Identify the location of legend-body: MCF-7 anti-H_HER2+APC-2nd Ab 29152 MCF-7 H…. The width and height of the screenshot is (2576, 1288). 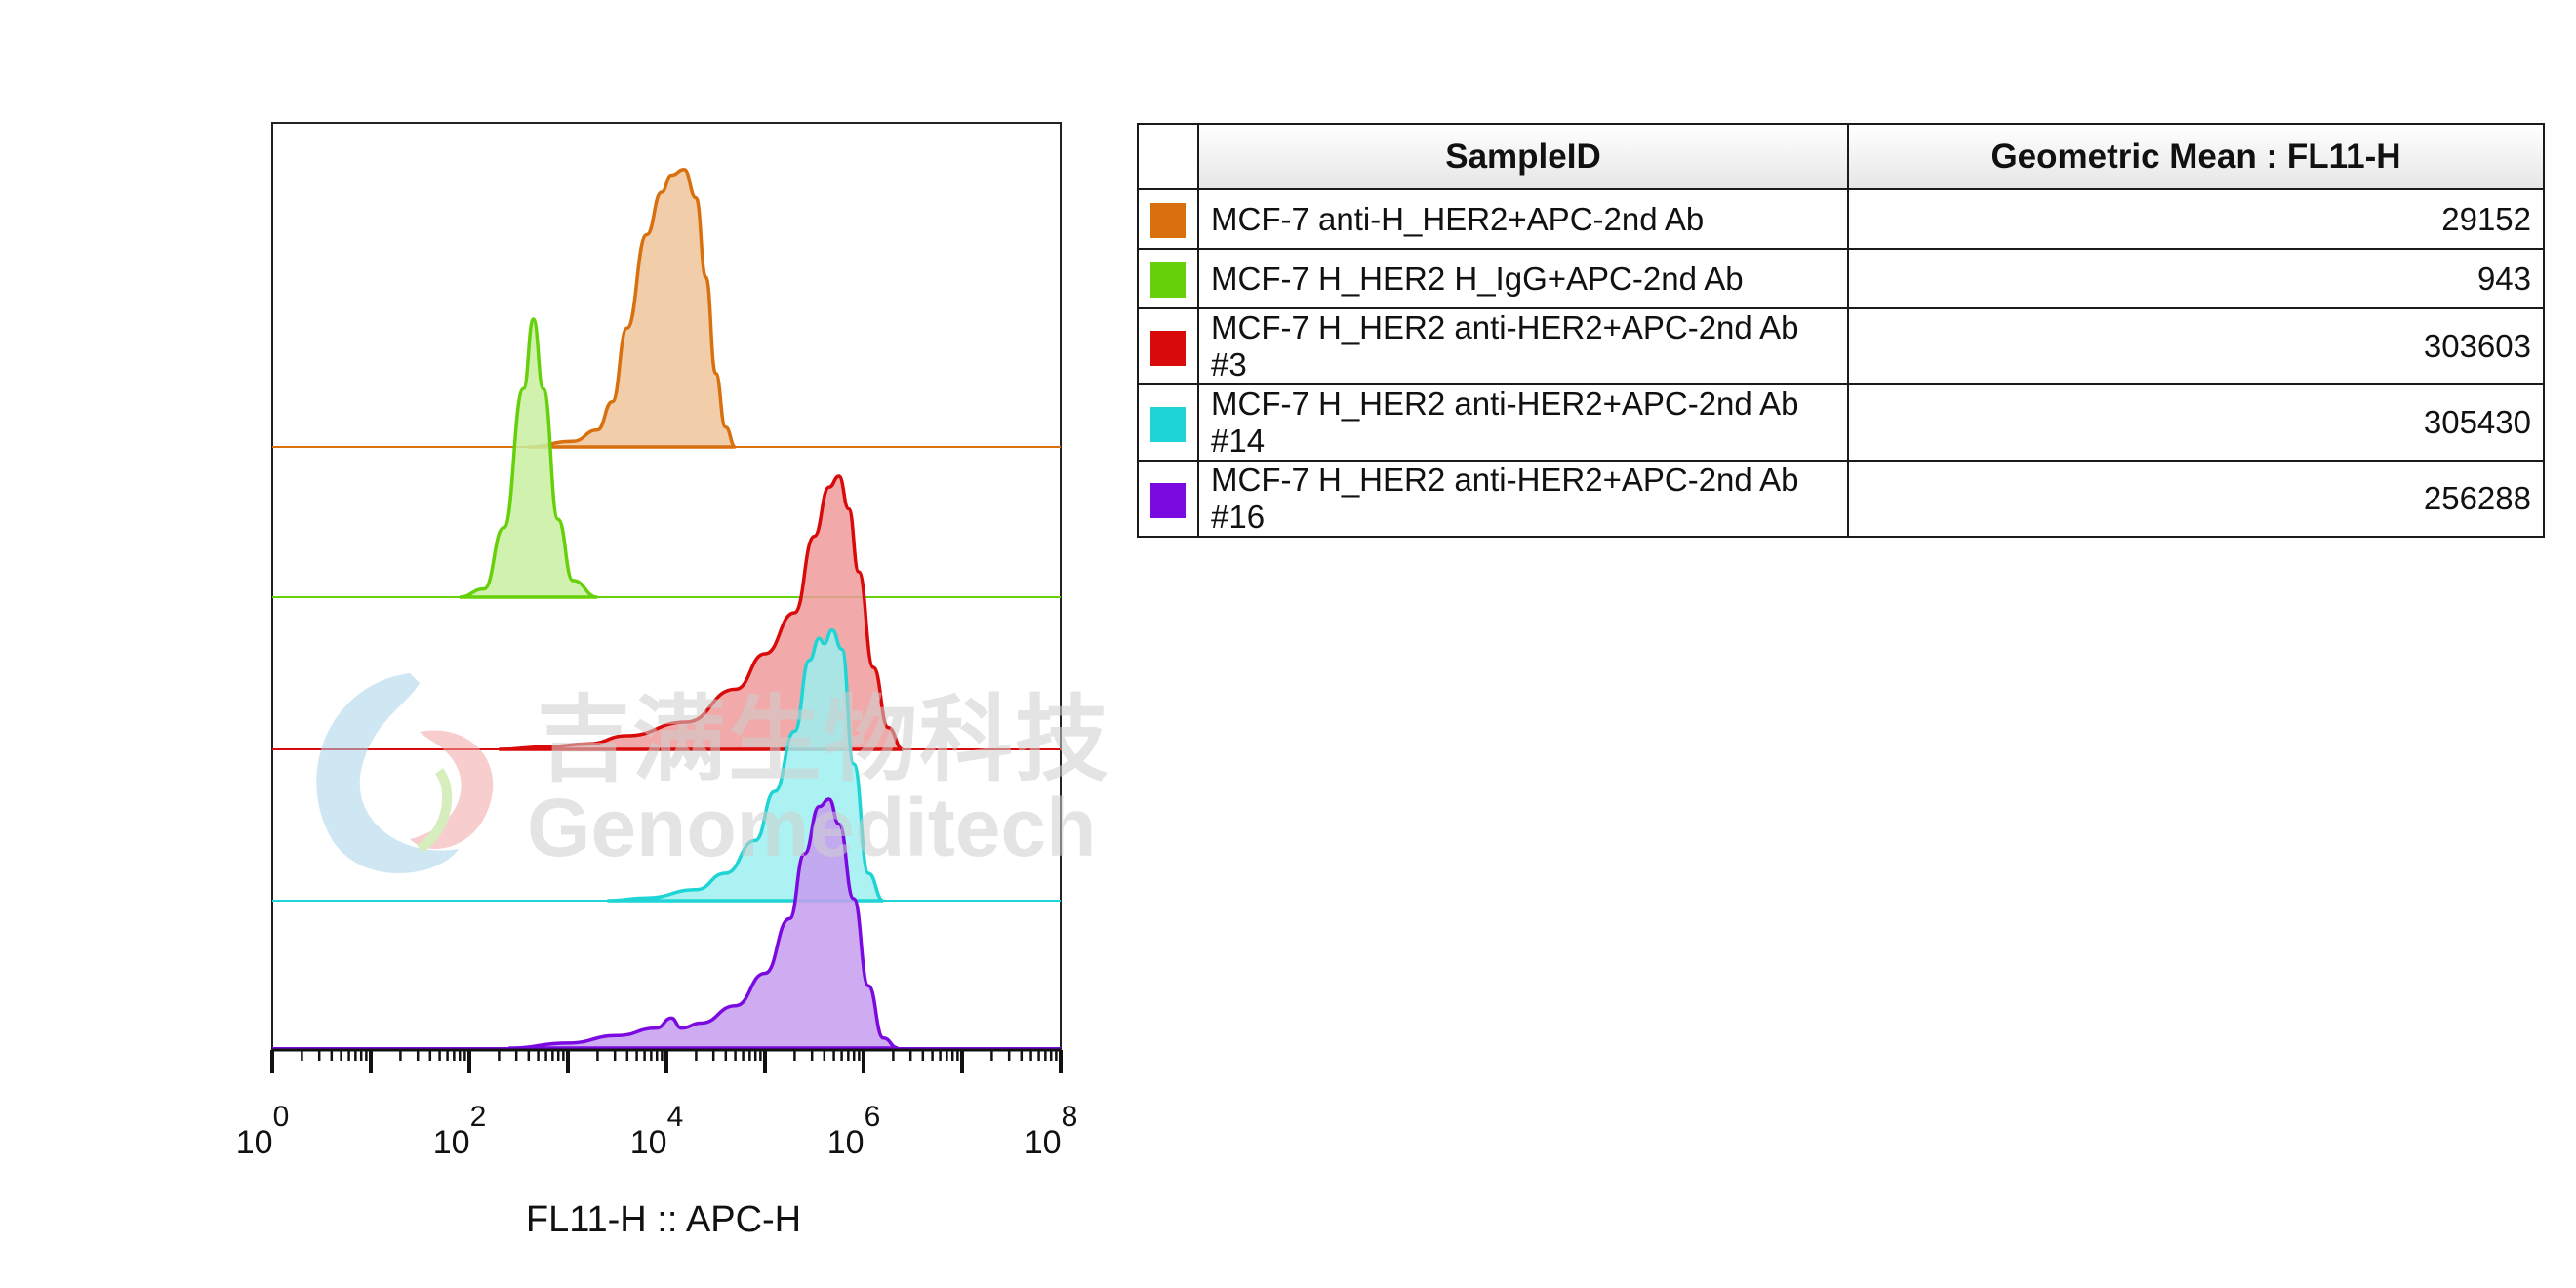
(1841, 363).